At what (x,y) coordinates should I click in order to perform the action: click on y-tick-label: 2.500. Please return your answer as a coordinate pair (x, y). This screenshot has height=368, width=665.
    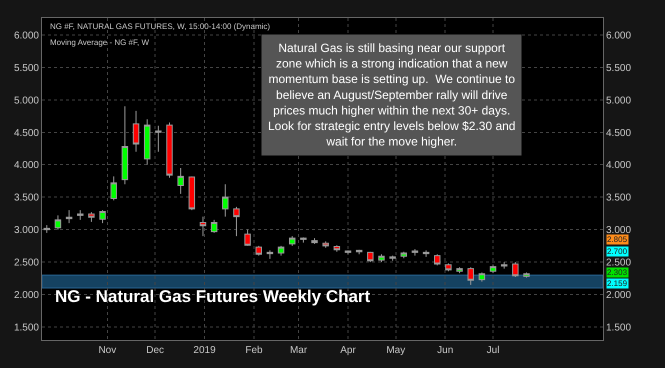
    Looking at the image, I should click on (27, 263).